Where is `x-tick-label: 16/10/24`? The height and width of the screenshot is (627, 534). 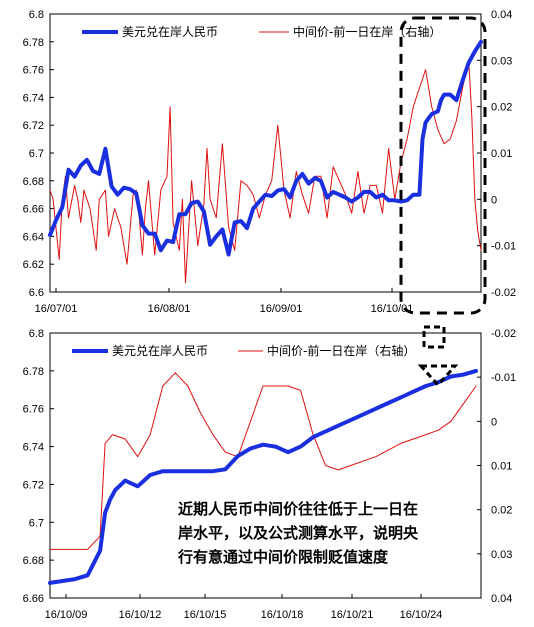
x-tick-label: 16/10/24 is located at coordinates (421, 615).